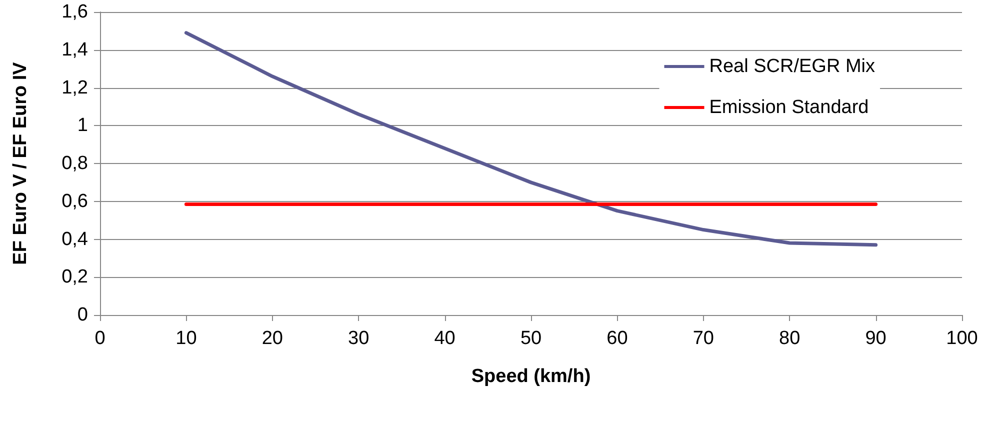 The height and width of the screenshot is (421, 990). I want to click on x-tick-label: 70, so click(703, 338).